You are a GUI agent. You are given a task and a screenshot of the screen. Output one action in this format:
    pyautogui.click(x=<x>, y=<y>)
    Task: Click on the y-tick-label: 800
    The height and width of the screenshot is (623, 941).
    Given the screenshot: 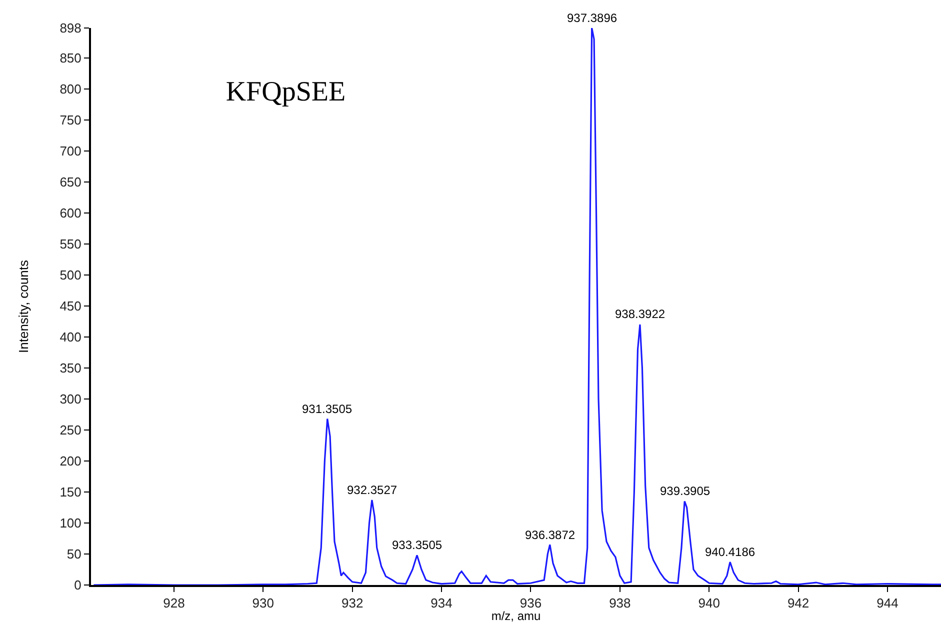 What is the action you would take?
    pyautogui.click(x=71, y=88)
    